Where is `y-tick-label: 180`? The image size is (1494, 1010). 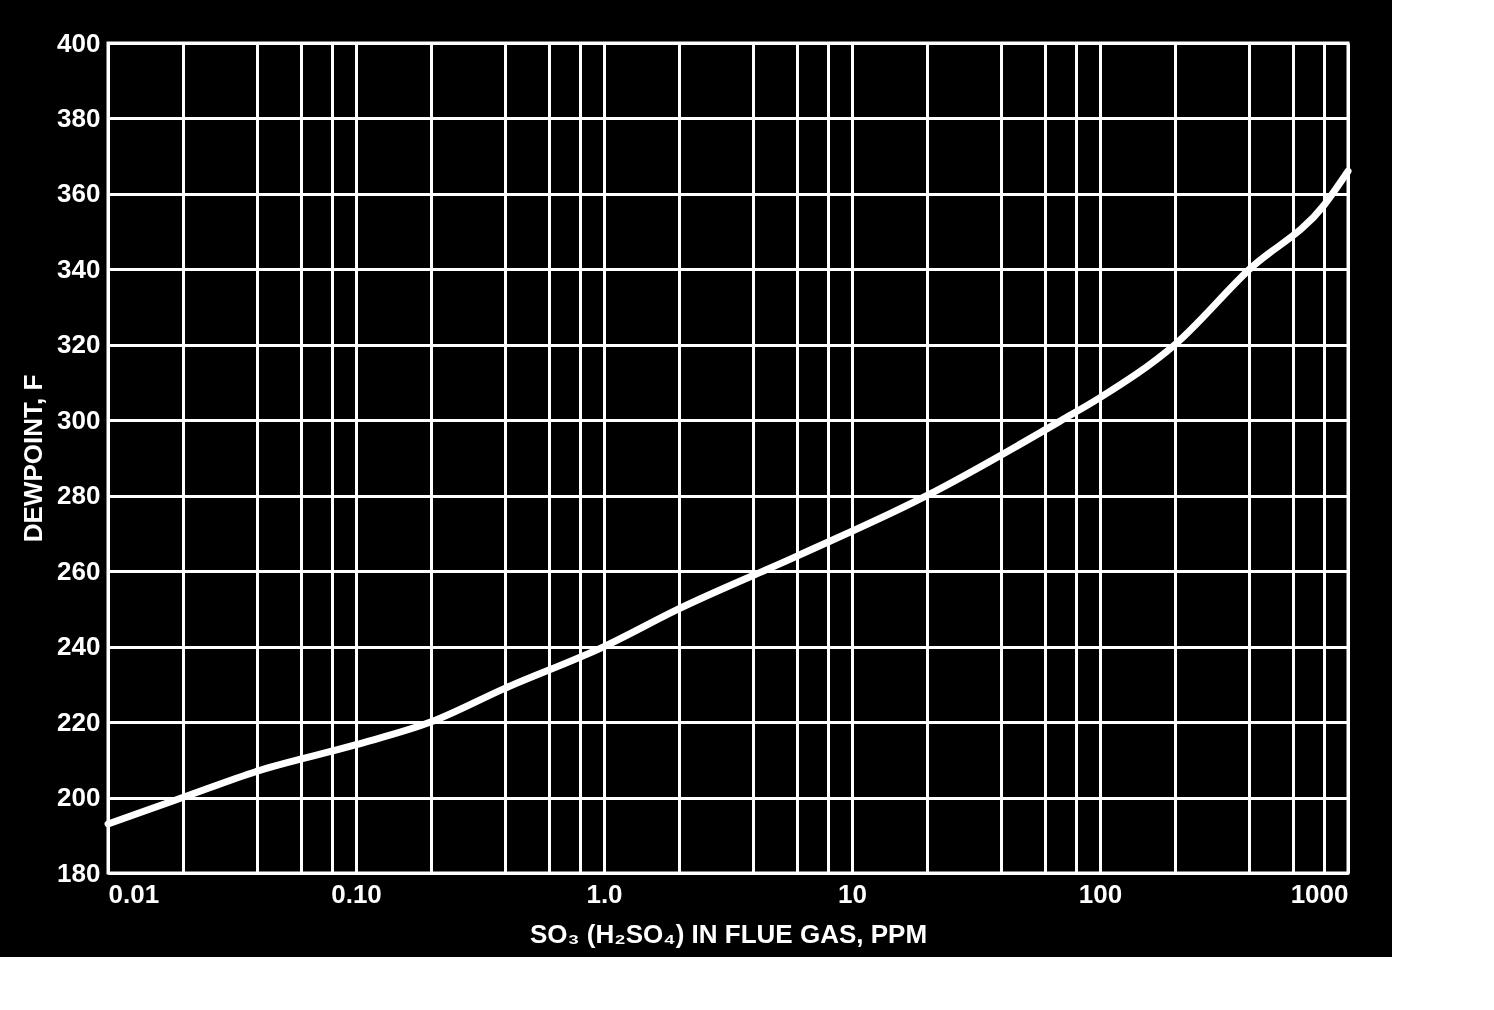
y-tick-label: 180 is located at coordinates (79, 872).